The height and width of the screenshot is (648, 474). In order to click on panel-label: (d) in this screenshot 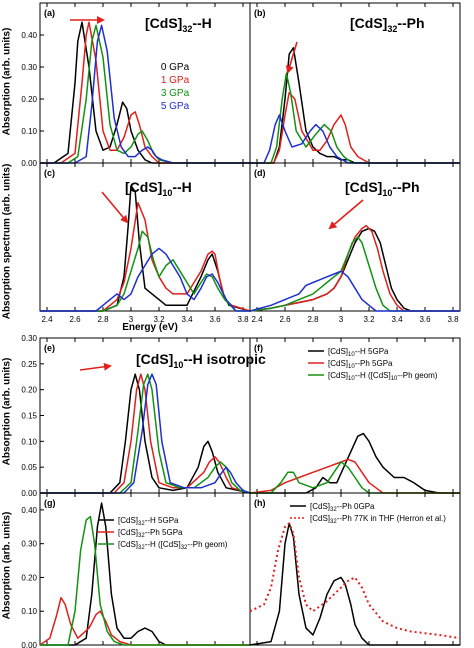, I will do `click(260, 173)`.